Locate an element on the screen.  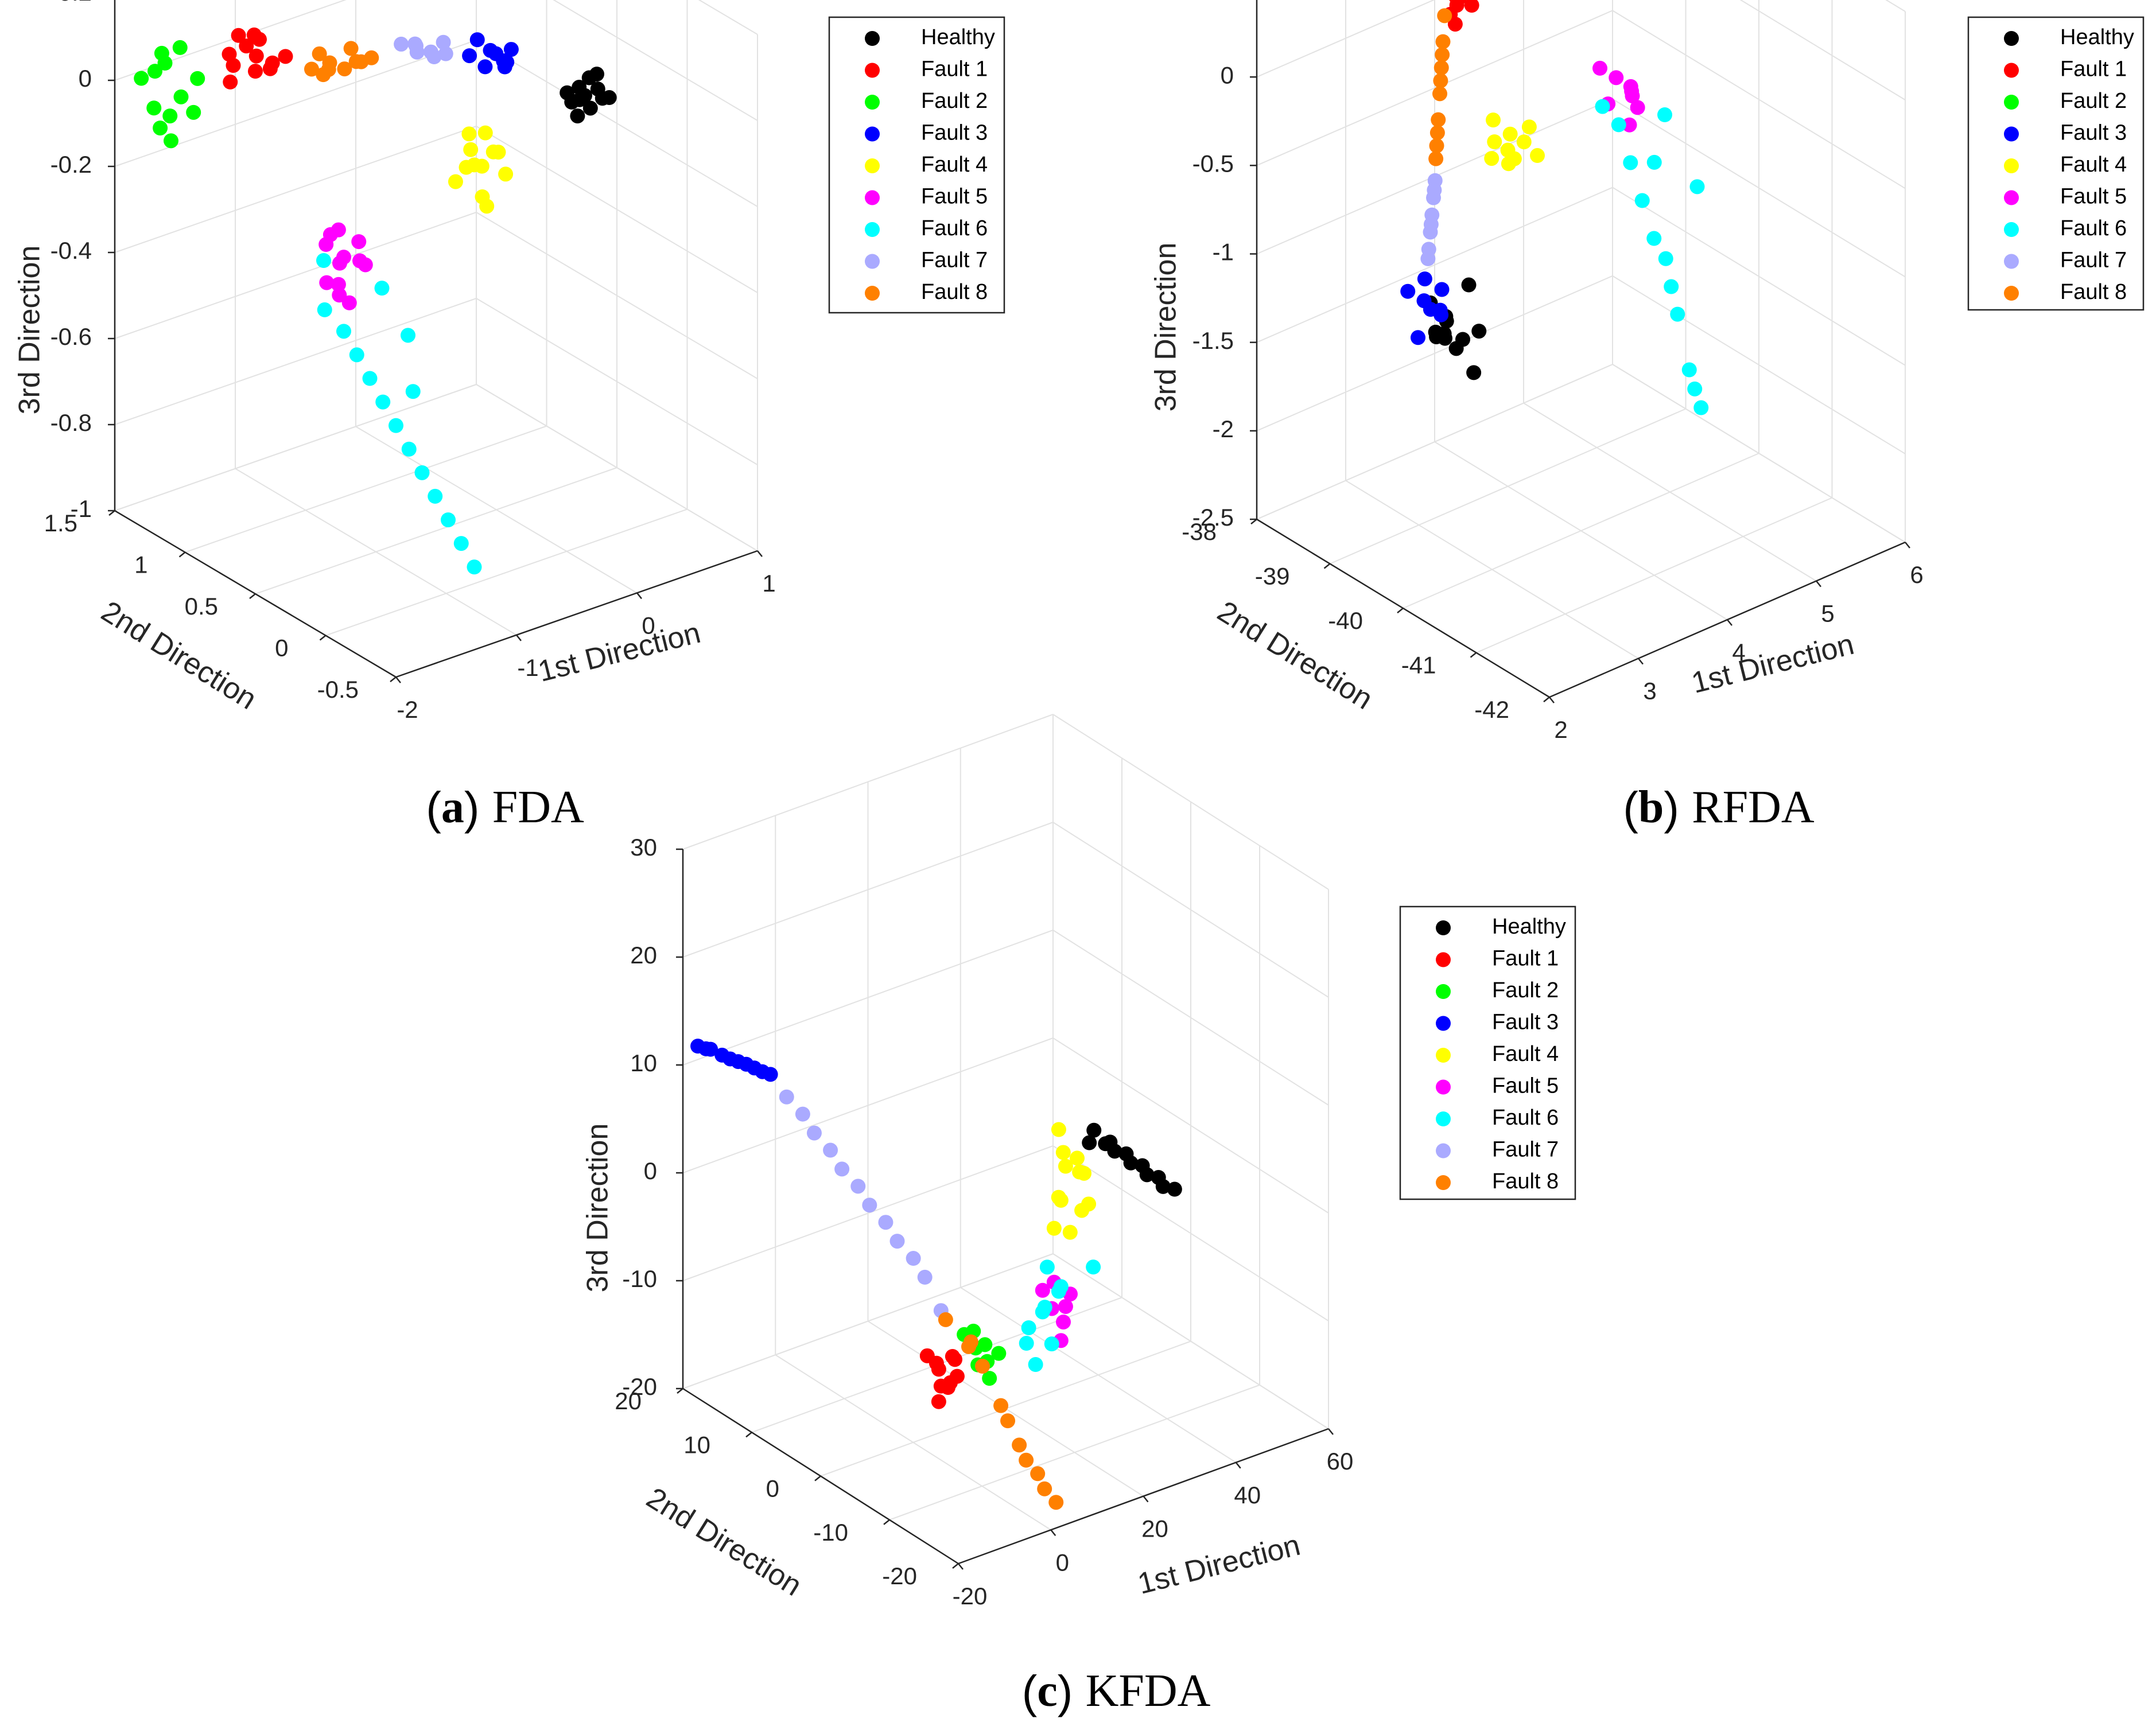
y-tick-label: -0.5 is located at coordinates (338, 690).